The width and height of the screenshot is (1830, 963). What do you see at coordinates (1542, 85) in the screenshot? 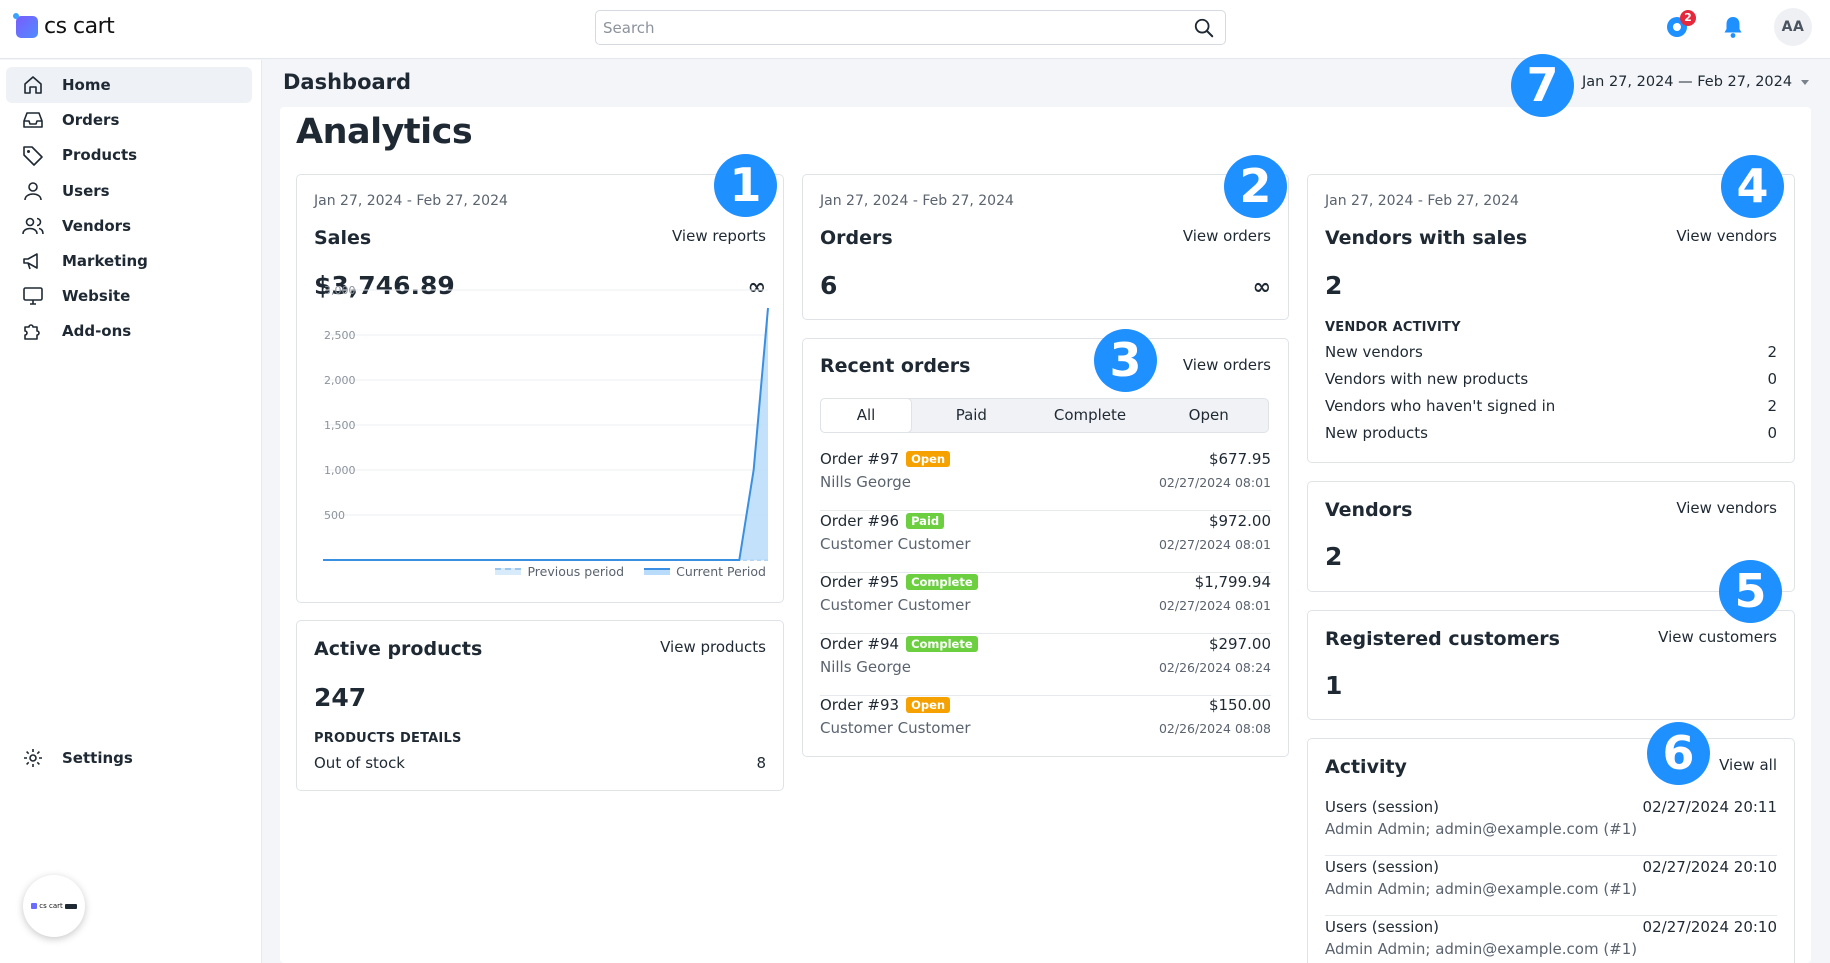
I see `annotation-marker-7: 7` at bounding box center [1542, 85].